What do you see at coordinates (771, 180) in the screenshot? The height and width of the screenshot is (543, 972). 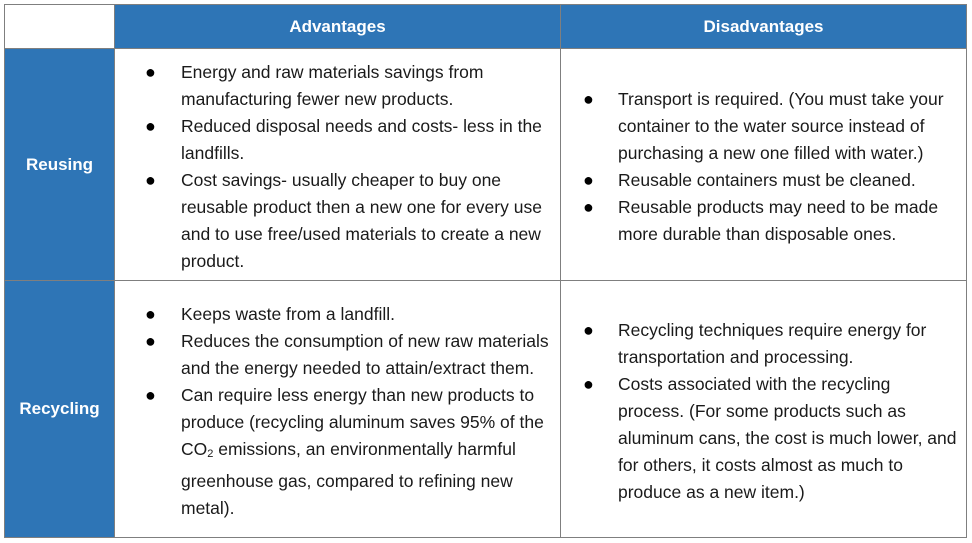 I see `list-item: ● Reusable containers must be cleaned.` at bounding box center [771, 180].